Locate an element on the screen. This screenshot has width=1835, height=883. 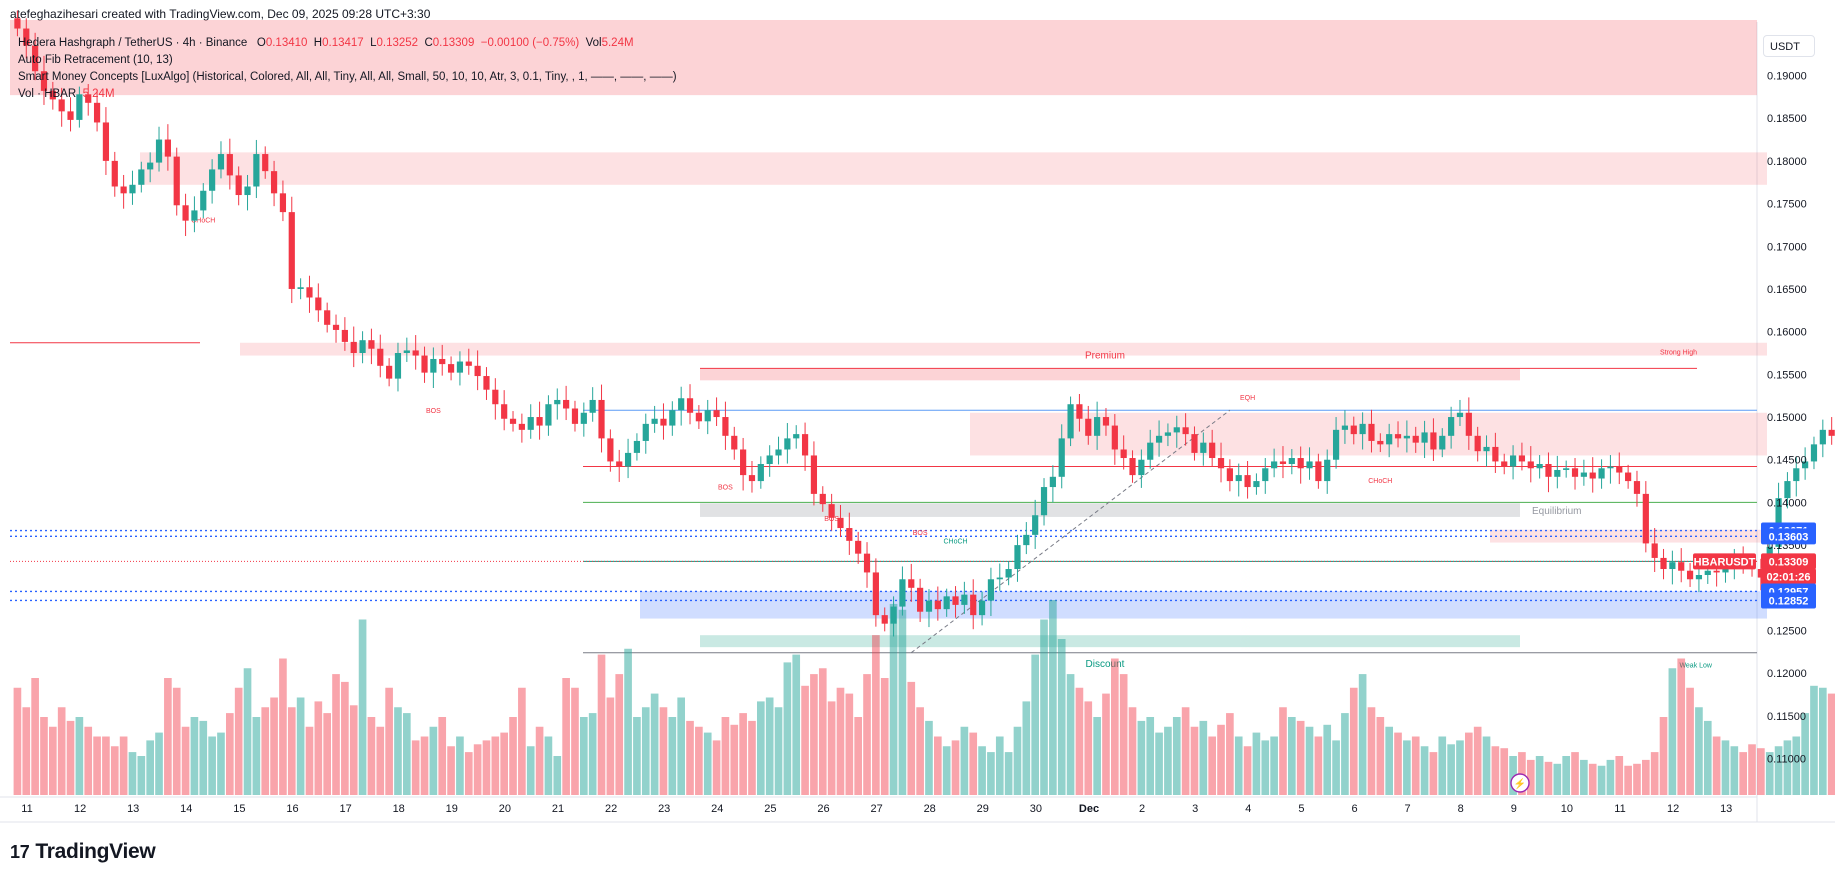
open-label: O is located at coordinates (261, 43).